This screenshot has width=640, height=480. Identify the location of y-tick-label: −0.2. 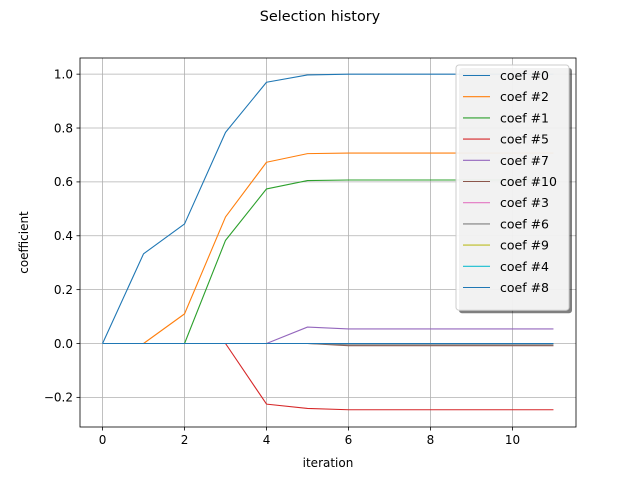
(58, 398).